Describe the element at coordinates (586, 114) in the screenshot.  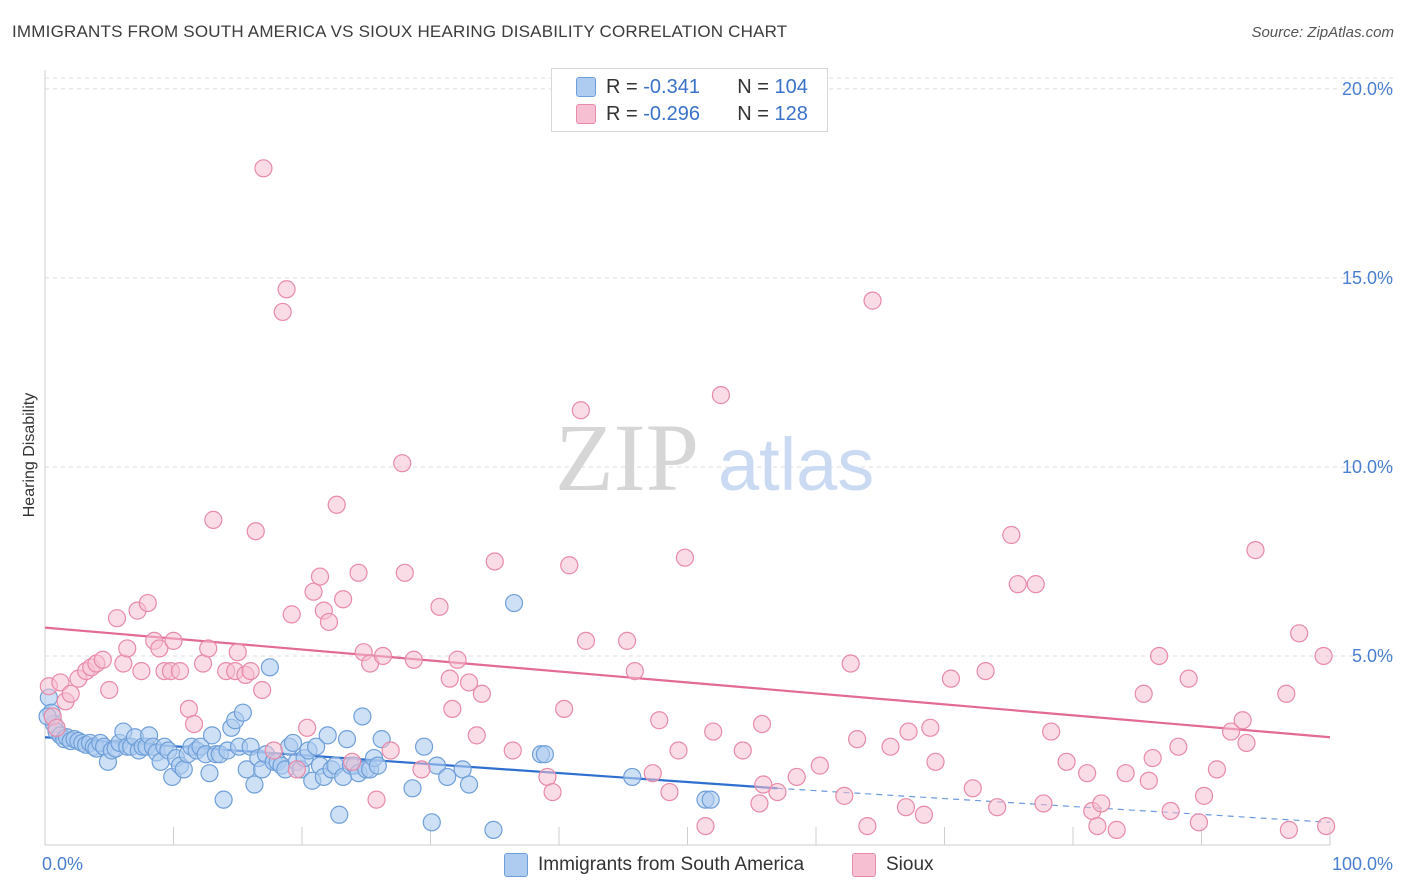
I see `legend-swatch-pink` at that location.